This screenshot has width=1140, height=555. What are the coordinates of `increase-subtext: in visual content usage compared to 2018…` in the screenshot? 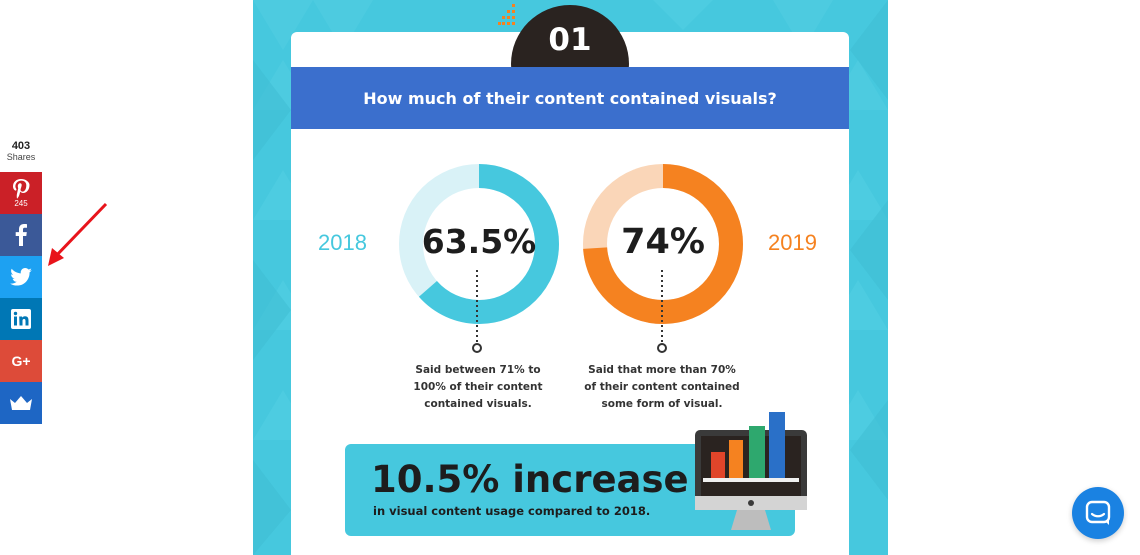 It's located at (512, 511).